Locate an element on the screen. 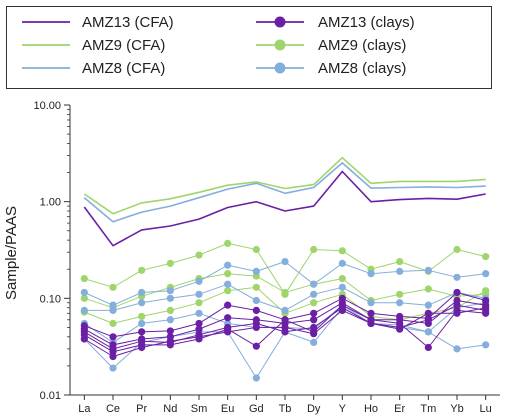 Image resolution: width=505 pixels, height=416 pixels. legend-item: AMZ9 (clays) is located at coordinates (331, 45).